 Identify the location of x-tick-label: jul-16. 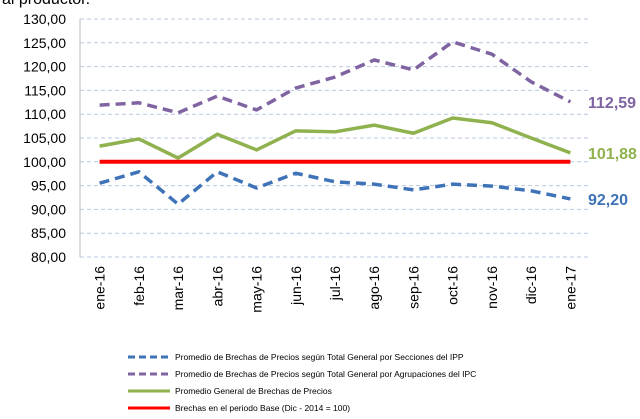
(335, 283).